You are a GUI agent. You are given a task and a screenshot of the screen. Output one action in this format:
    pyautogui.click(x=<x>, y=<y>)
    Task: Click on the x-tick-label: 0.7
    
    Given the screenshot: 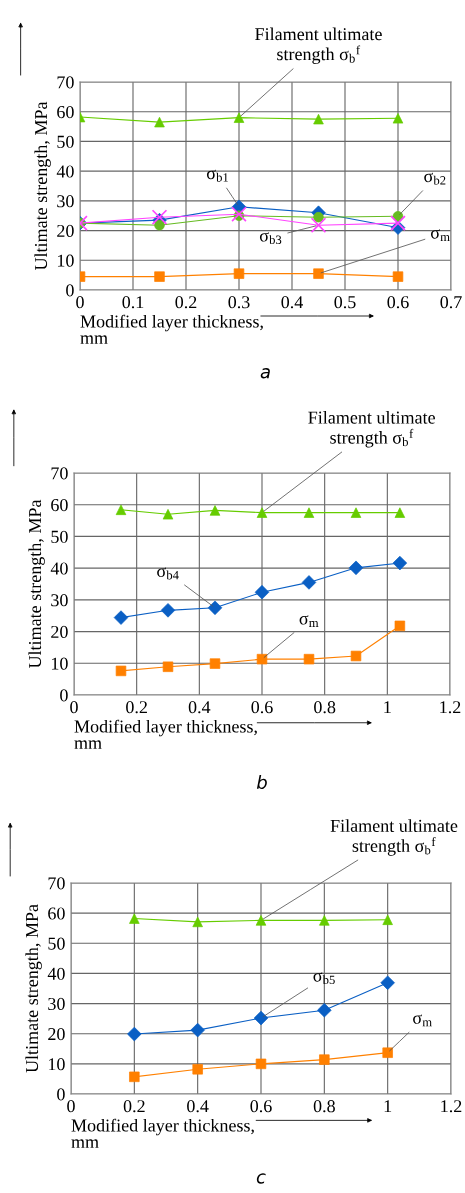 What is the action you would take?
    pyautogui.click(x=451, y=302)
    